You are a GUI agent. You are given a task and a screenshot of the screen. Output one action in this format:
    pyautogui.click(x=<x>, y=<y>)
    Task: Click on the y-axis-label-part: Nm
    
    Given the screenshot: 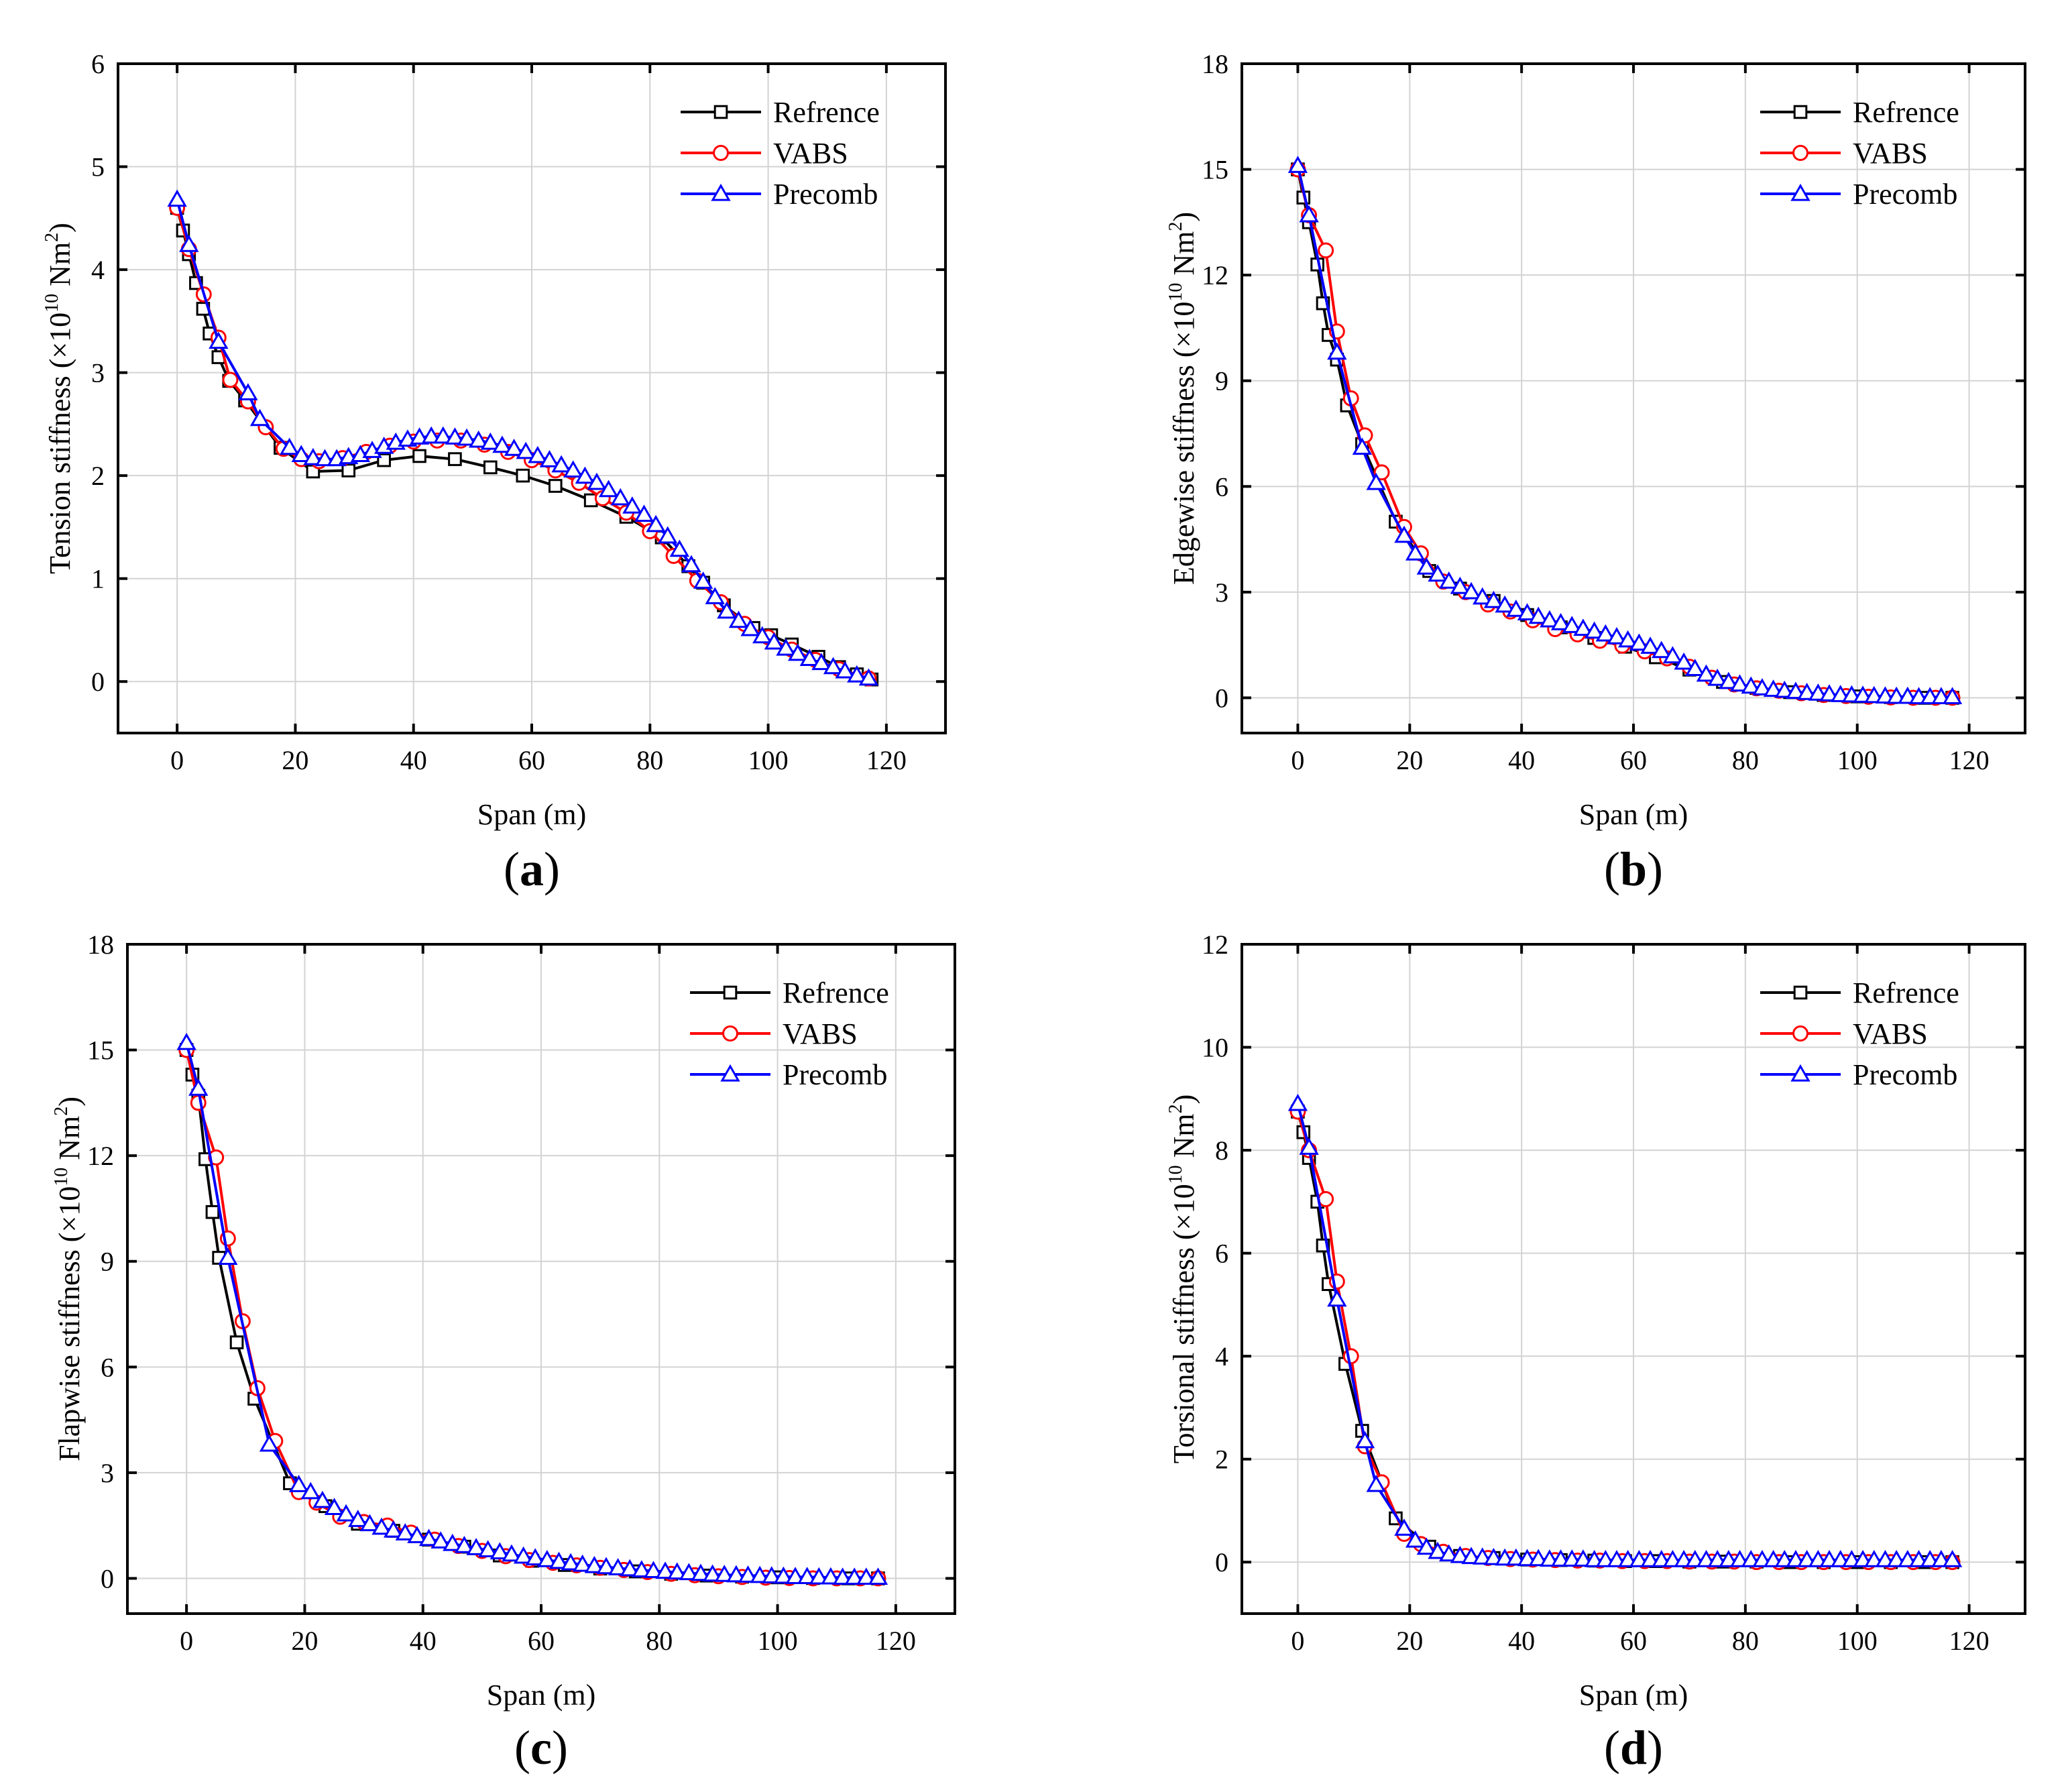 What is the action you would take?
    pyautogui.click(x=1183, y=1139)
    